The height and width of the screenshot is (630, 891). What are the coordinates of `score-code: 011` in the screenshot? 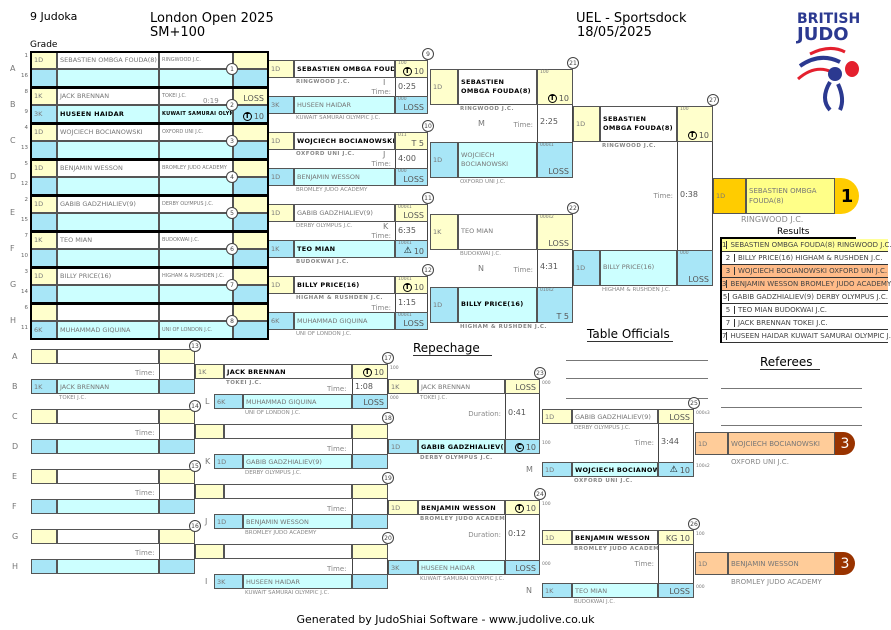 It's located at (402, 135).